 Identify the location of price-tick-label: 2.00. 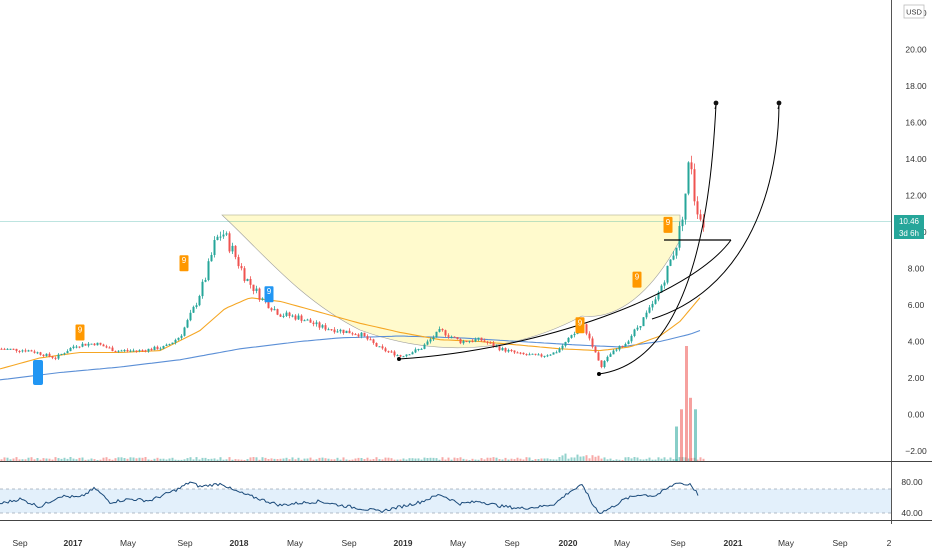
(916, 378).